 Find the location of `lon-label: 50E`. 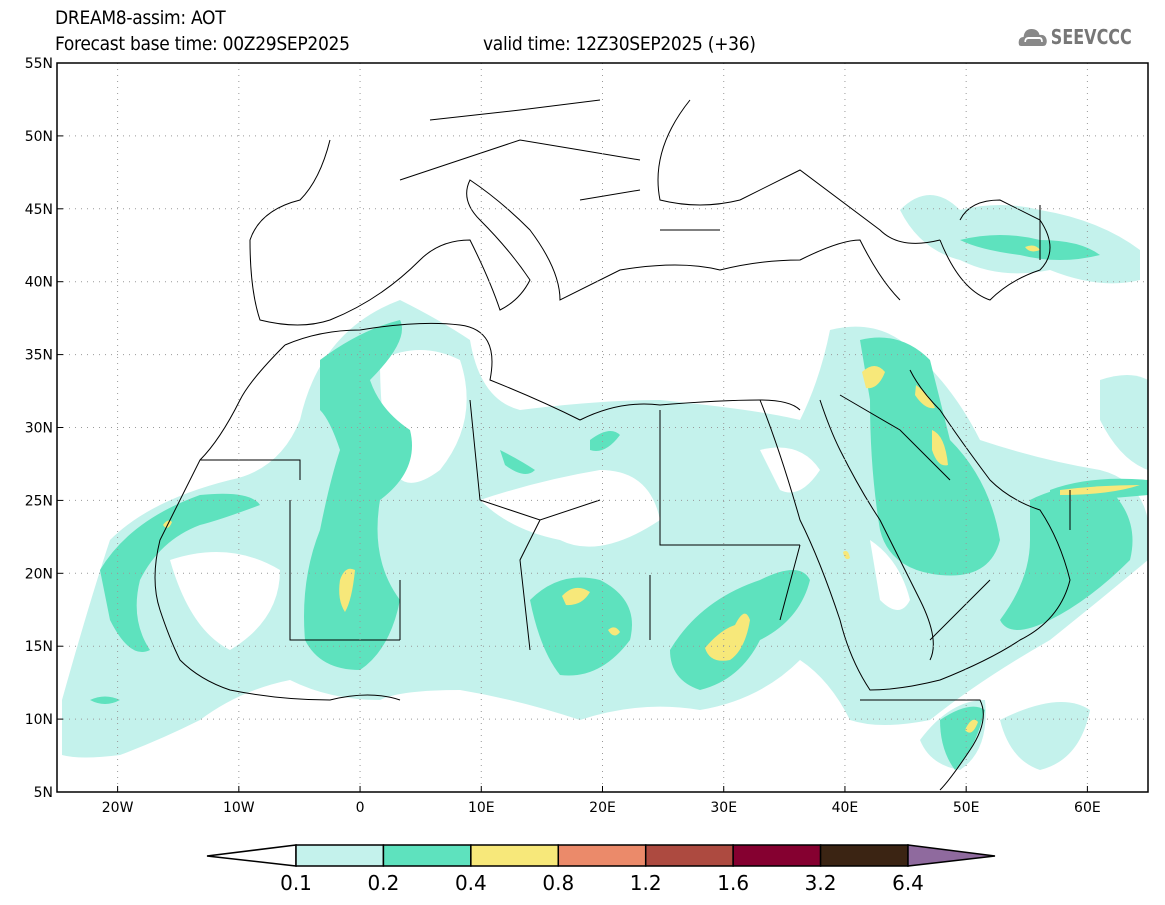

lon-label: 50E is located at coordinates (966, 808).